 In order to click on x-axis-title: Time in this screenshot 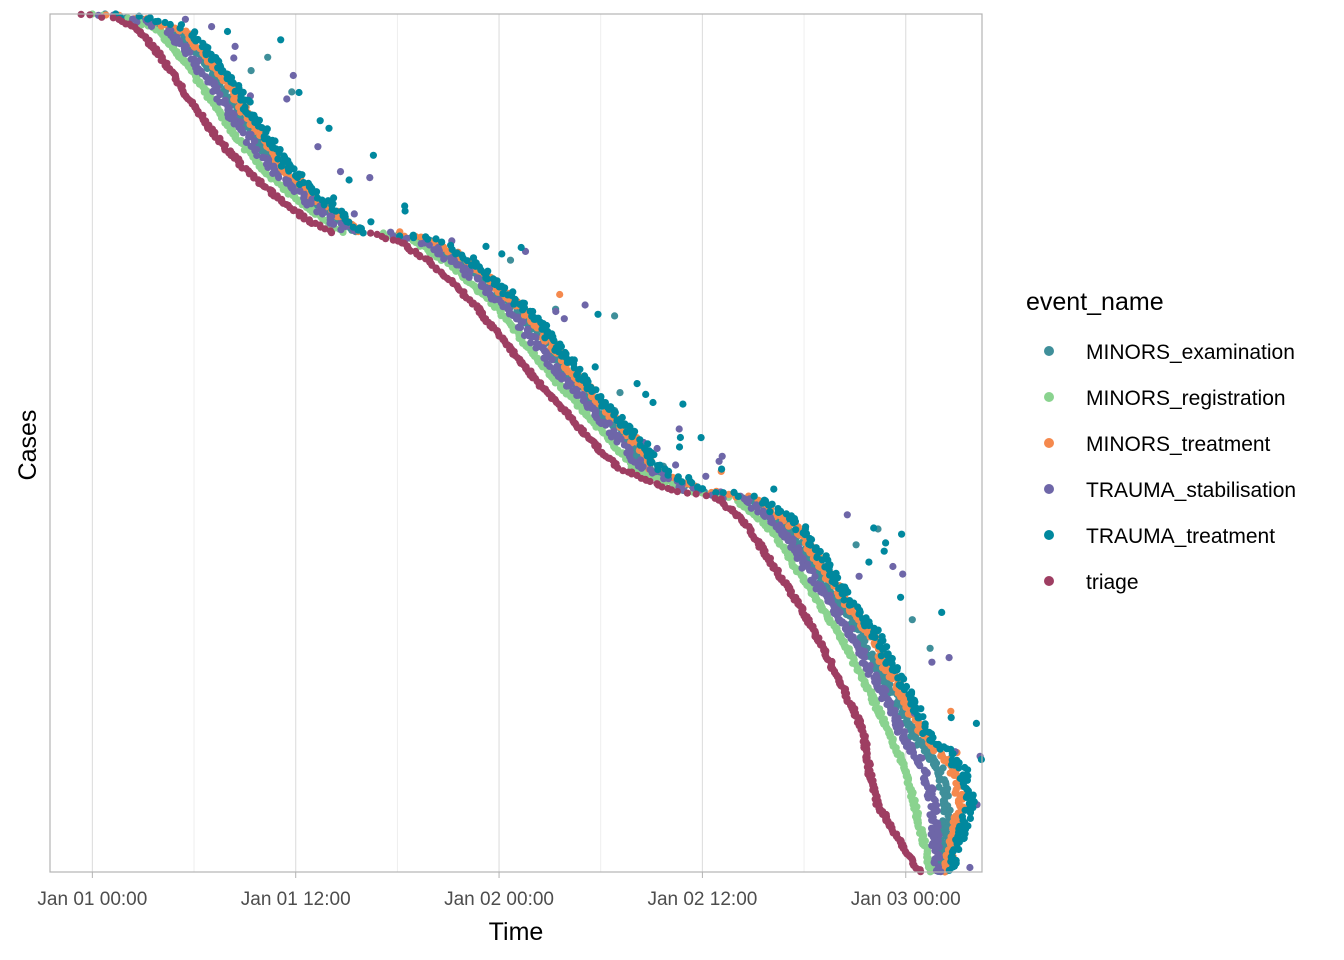, I will do `click(516, 932)`.